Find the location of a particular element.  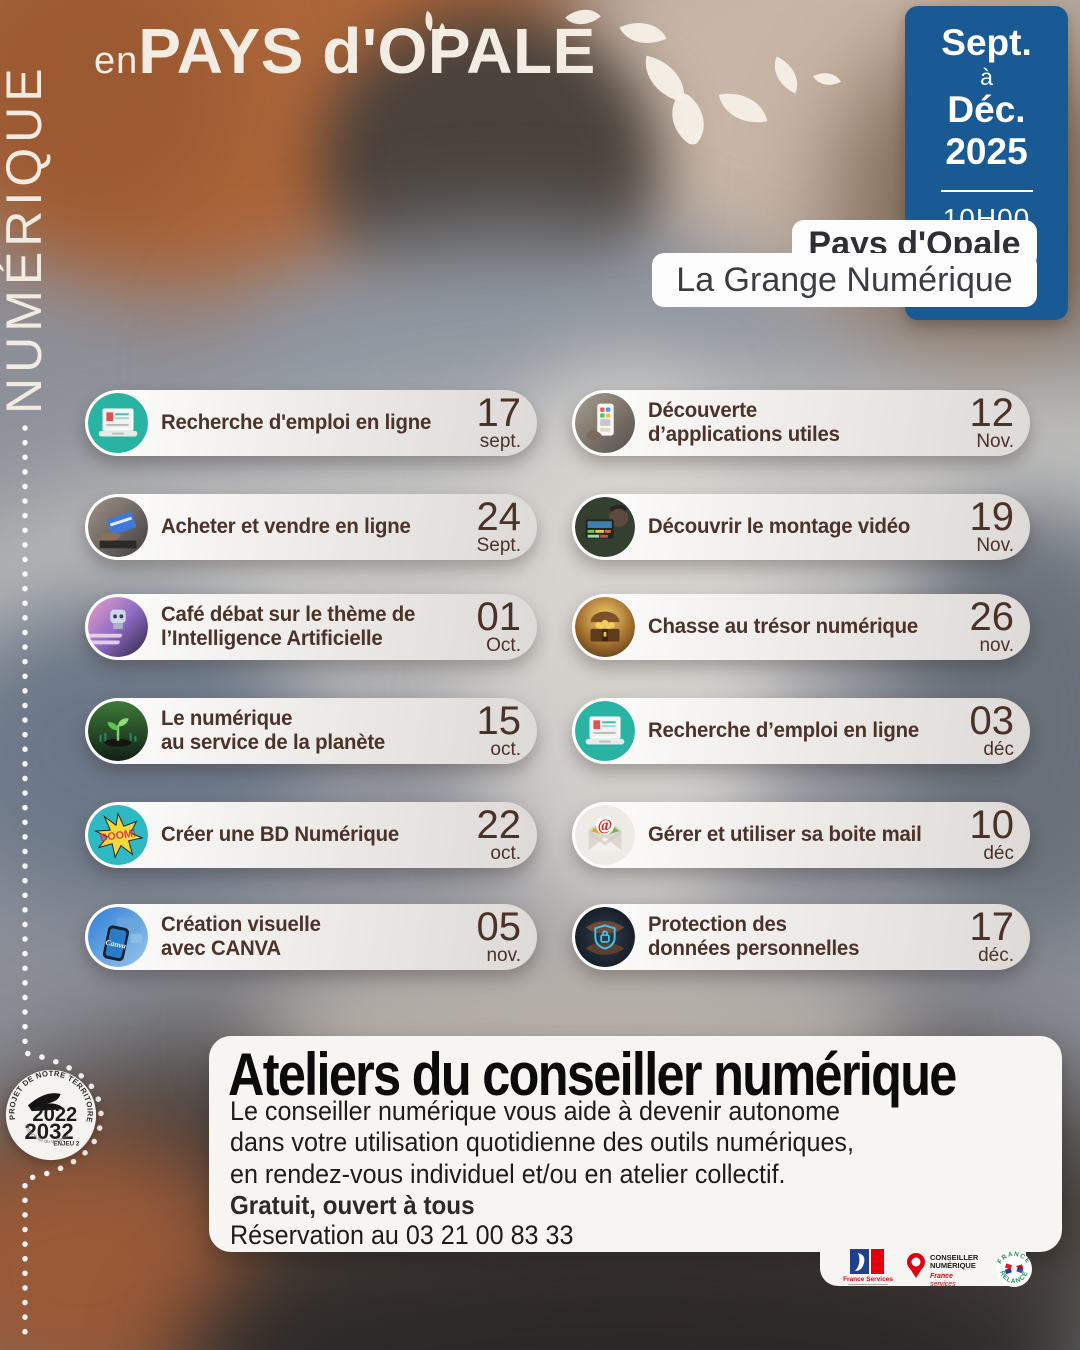

event-day: 01 is located at coordinates (499, 616).